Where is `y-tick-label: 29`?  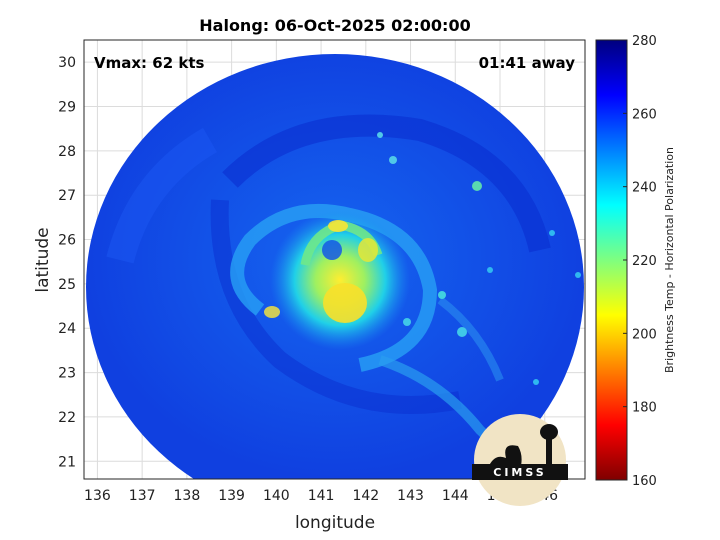
y-tick-label: 29 is located at coordinates (67, 108).